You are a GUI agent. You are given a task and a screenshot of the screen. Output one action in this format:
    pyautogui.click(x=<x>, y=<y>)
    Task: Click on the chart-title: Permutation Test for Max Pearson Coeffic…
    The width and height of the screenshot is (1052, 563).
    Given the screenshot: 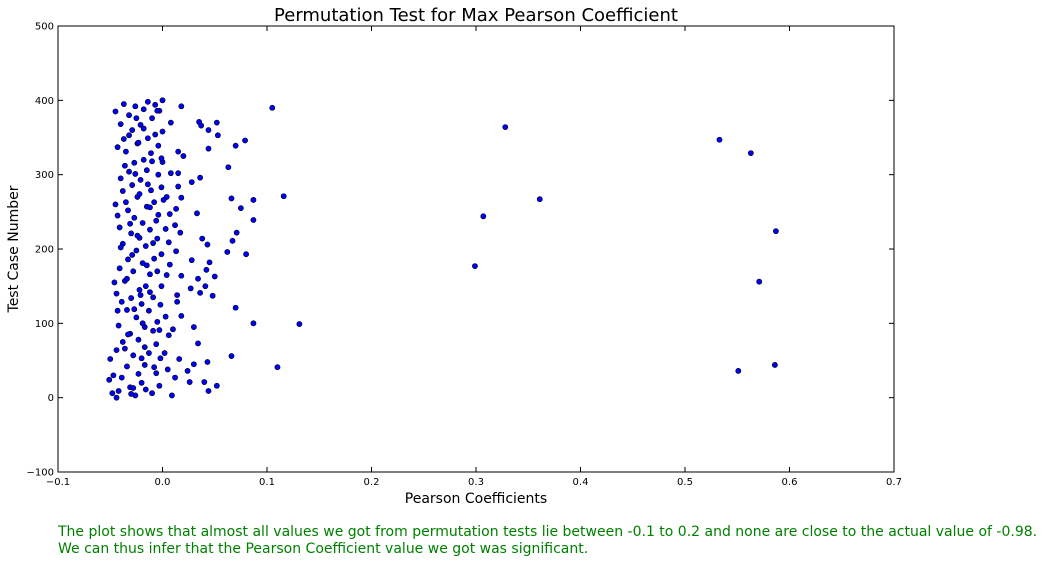 What is the action you would take?
    pyautogui.click(x=476, y=15)
    